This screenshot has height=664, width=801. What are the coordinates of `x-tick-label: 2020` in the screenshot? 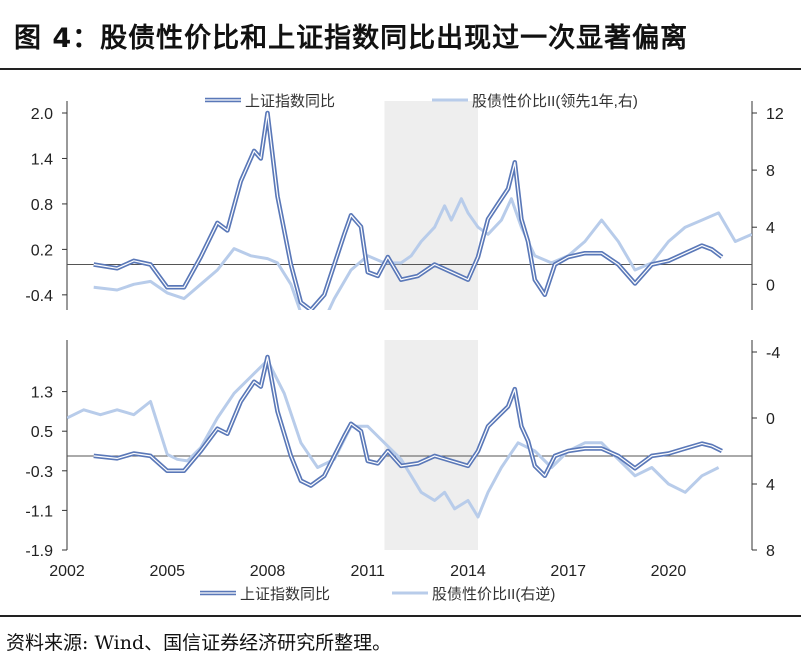 It's located at (669, 571).